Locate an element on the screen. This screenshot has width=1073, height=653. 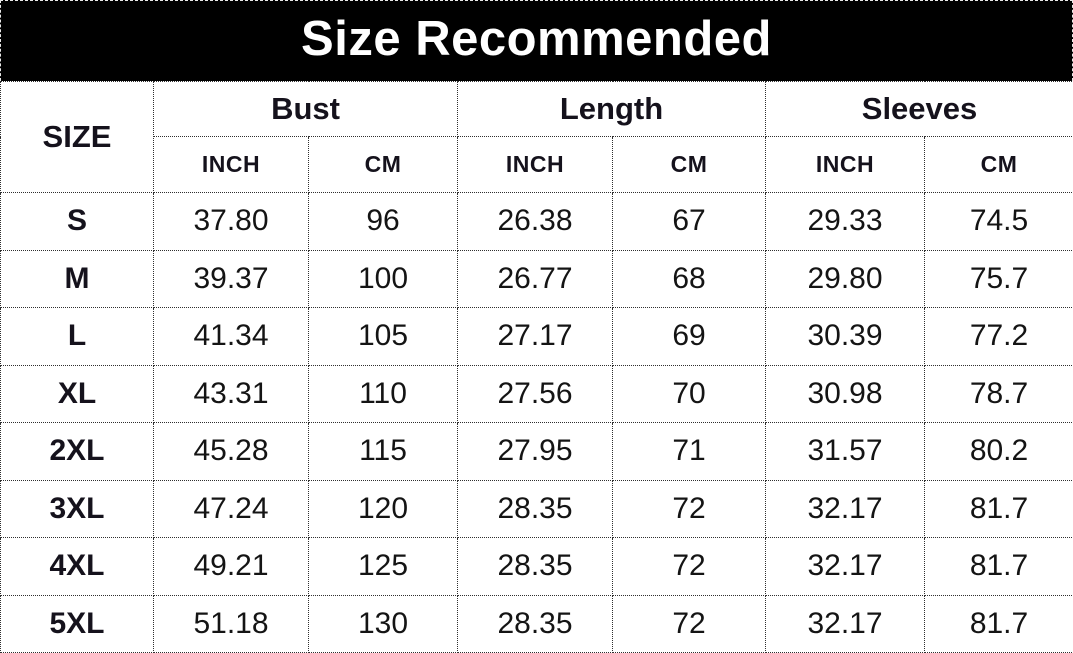
unit-header-length-inch: INCH is located at coordinates (535, 164).